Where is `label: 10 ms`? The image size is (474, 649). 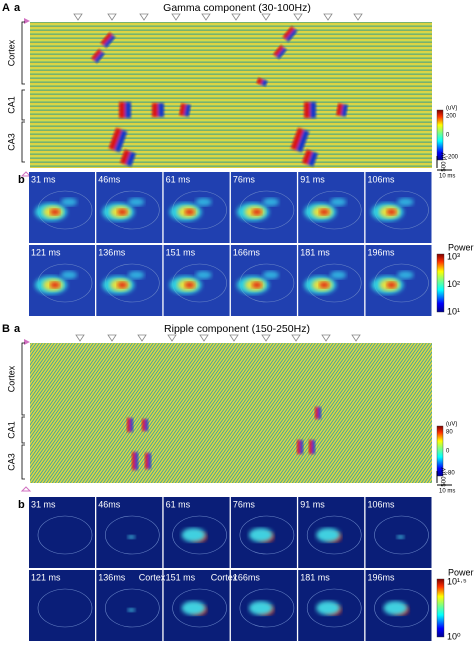 label: 10 ms is located at coordinates (447, 177).